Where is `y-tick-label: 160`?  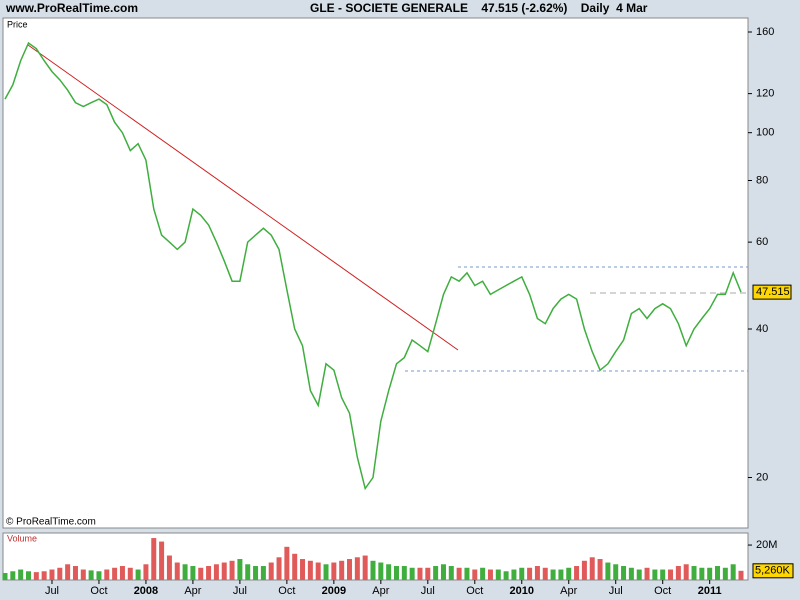
y-tick-label: 160 is located at coordinates (765, 32).